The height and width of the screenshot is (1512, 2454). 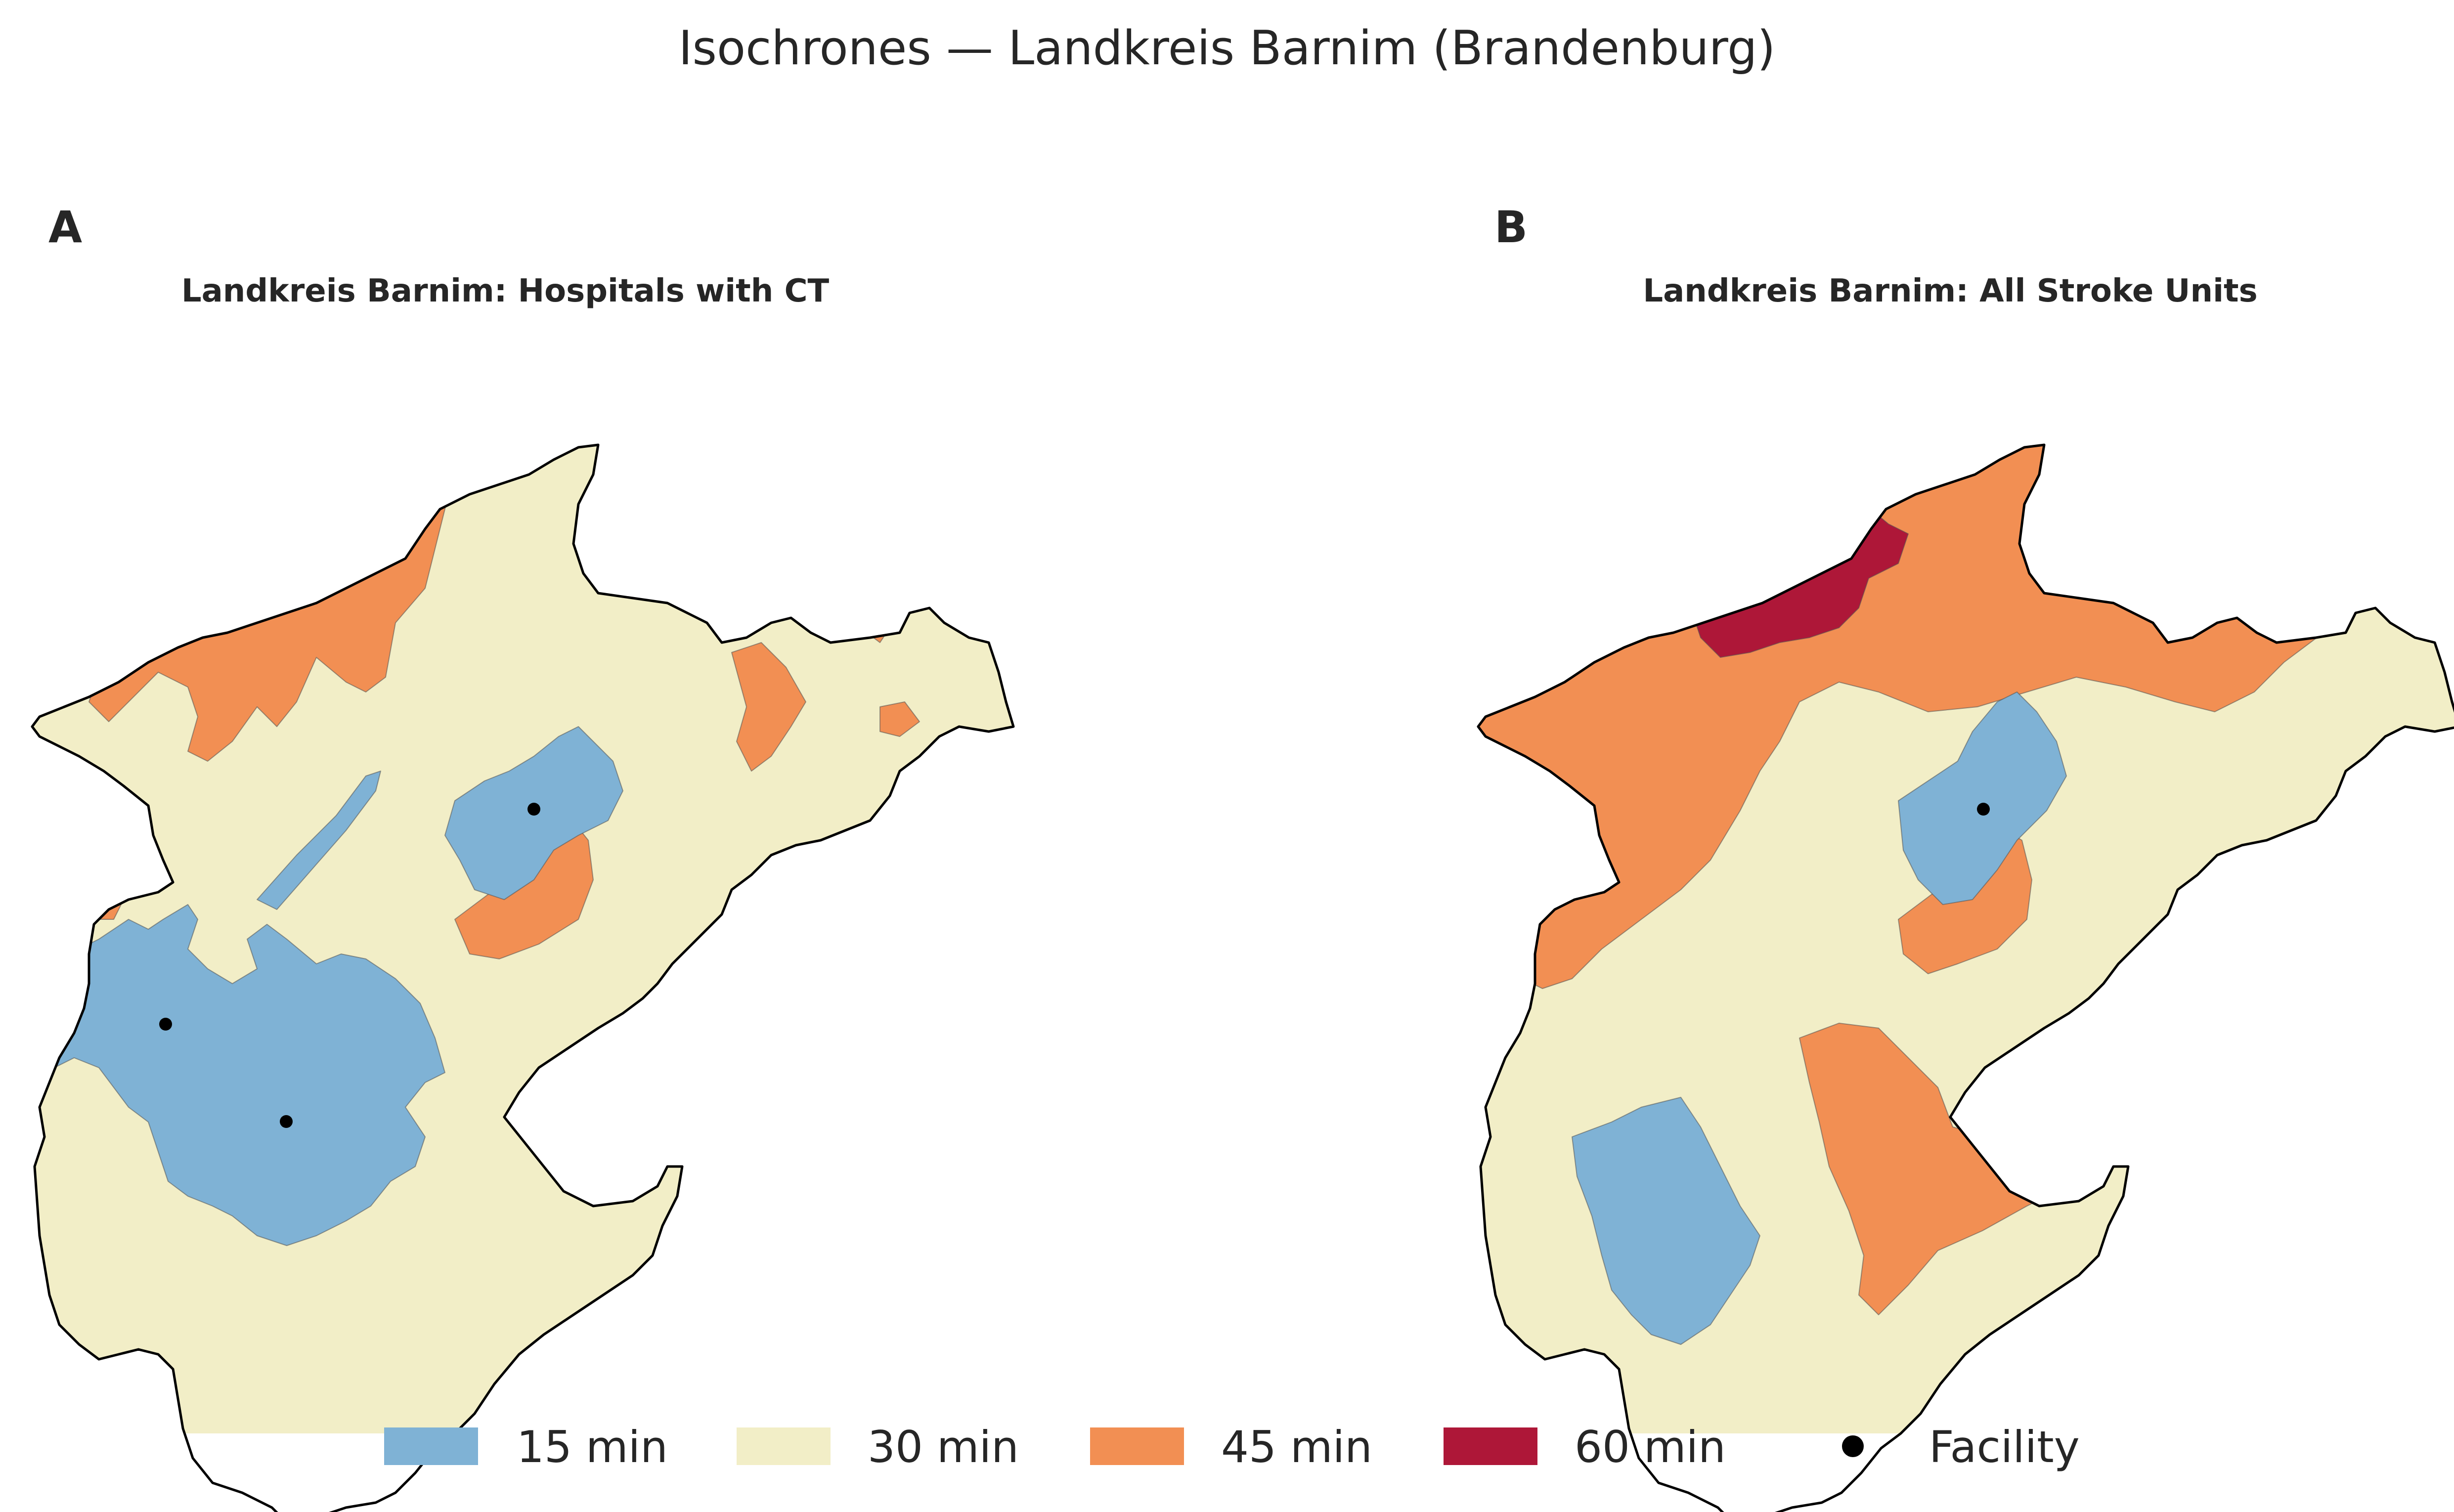 What do you see at coordinates (1614, 544) in the screenshot?
I see `panel-b-gap-northwest` at bounding box center [1614, 544].